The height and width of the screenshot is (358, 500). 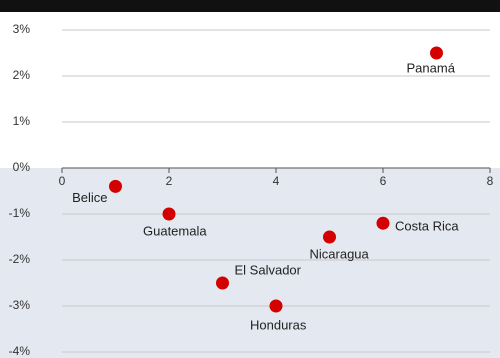 What do you see at coordinates (89, 197) in the screenshot?
I see `point-label: Belice` at bounding box center [89, 197].